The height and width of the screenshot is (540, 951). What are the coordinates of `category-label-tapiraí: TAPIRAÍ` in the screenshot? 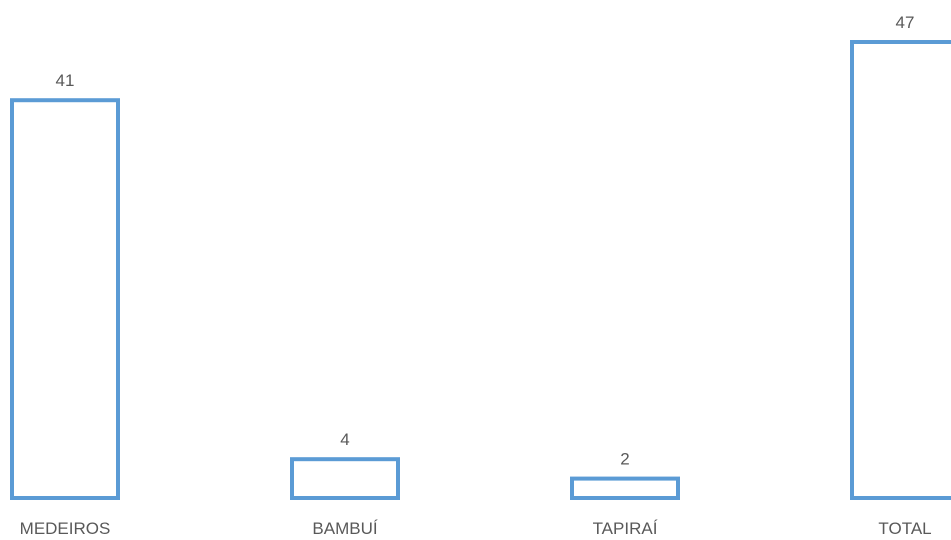 It's located at (625, 528).